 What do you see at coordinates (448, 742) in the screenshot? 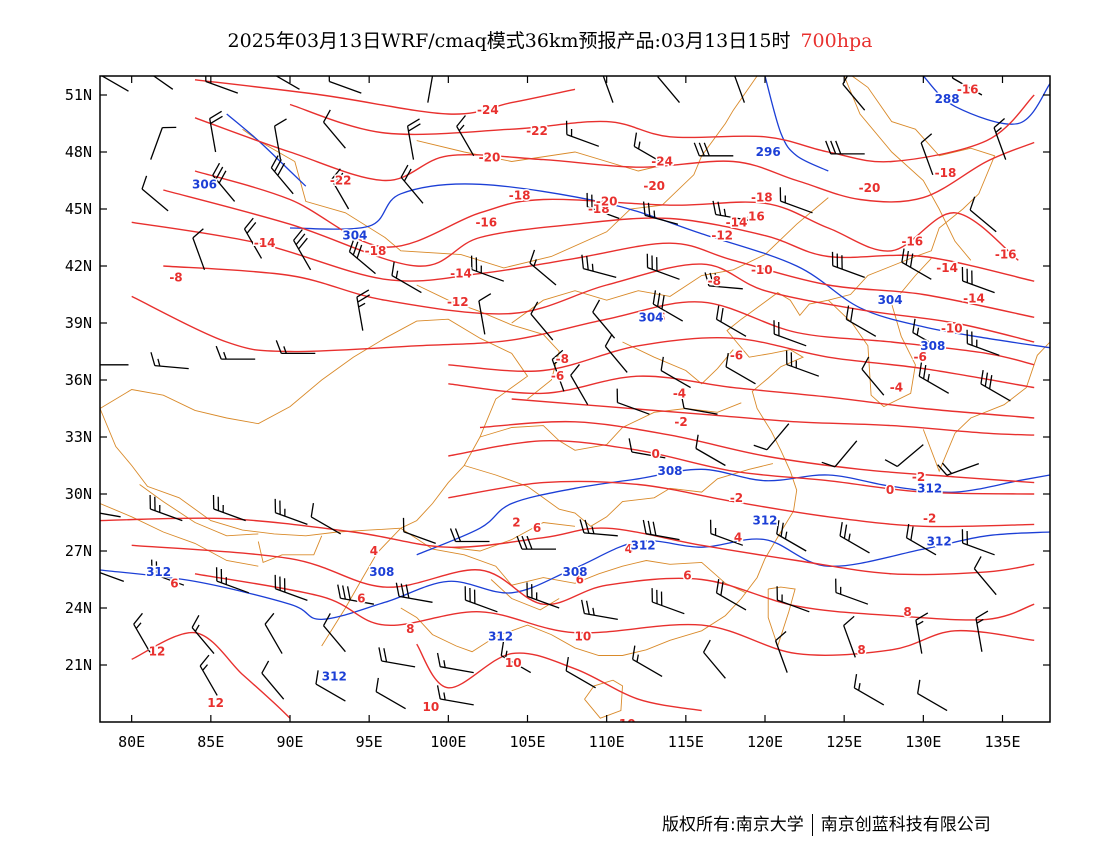
I see `lon-tick-label: 100E` at bounding box center [448, 742].